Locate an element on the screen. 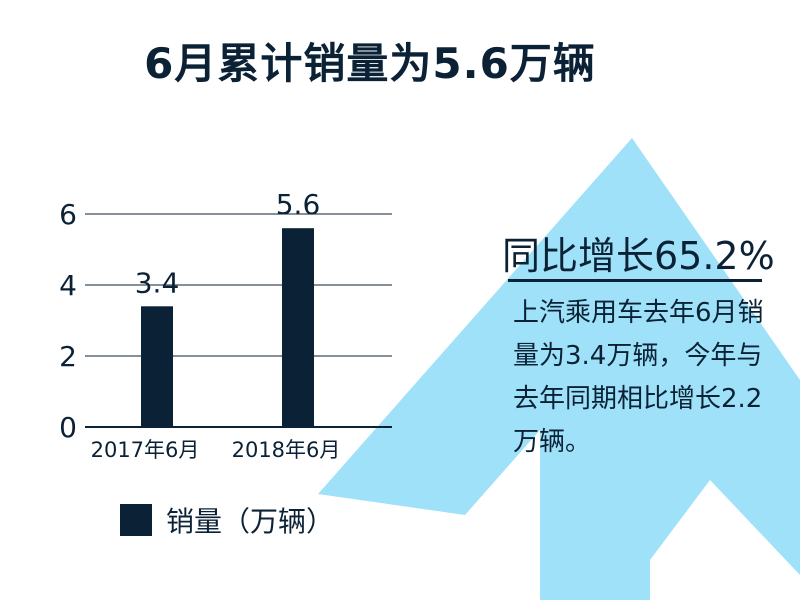  growth-heading: 同比增长65.2% is located at coordinates (638, 256).